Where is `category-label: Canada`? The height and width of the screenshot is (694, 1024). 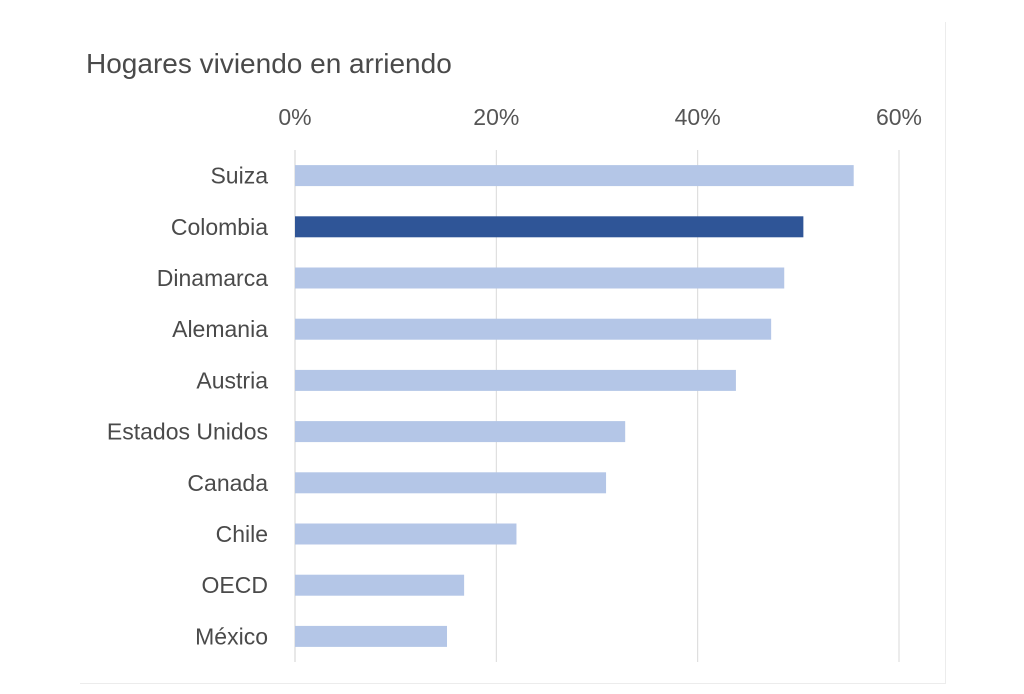 category-label: Canada is located at coordinates (227, 483).